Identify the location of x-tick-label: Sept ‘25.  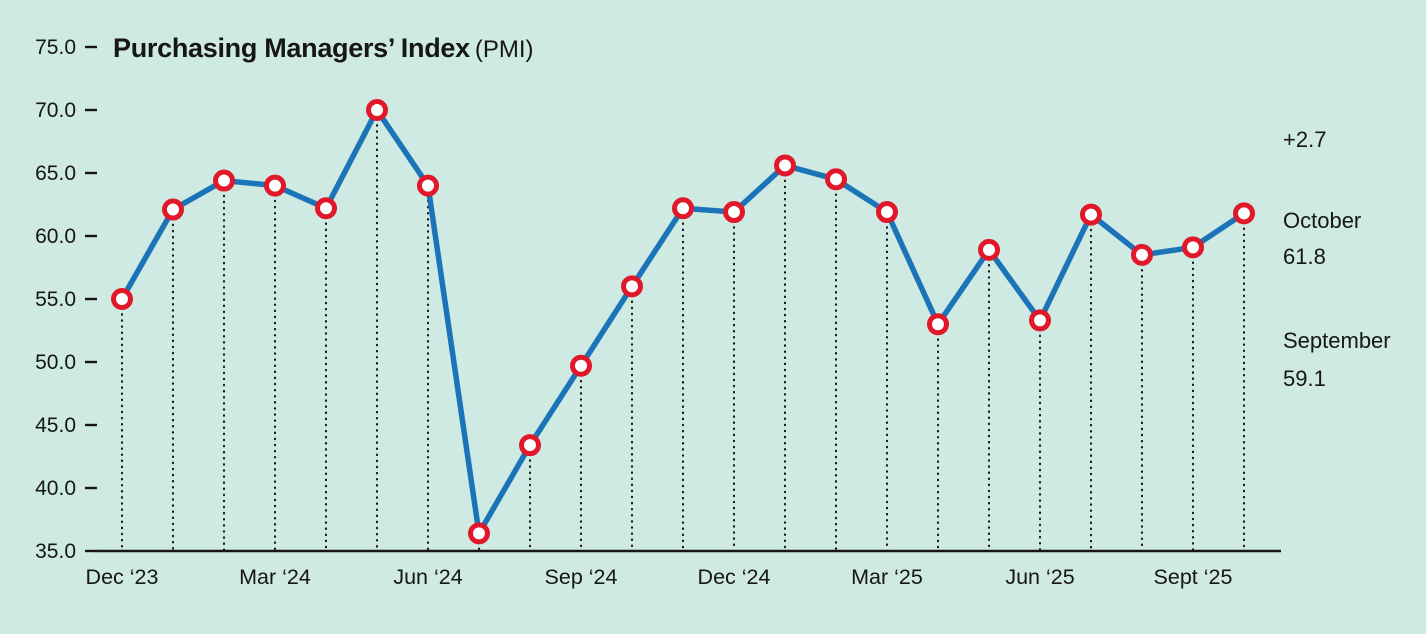
(1193, 577).